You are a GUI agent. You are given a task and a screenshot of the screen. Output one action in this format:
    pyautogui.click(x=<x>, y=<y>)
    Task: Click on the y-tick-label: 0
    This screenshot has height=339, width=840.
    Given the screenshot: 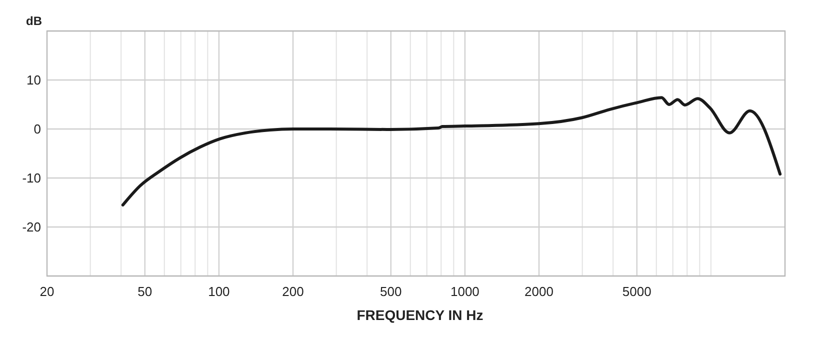 What is the action you would take?
    pyautogui.click(x=37, y=129)
    